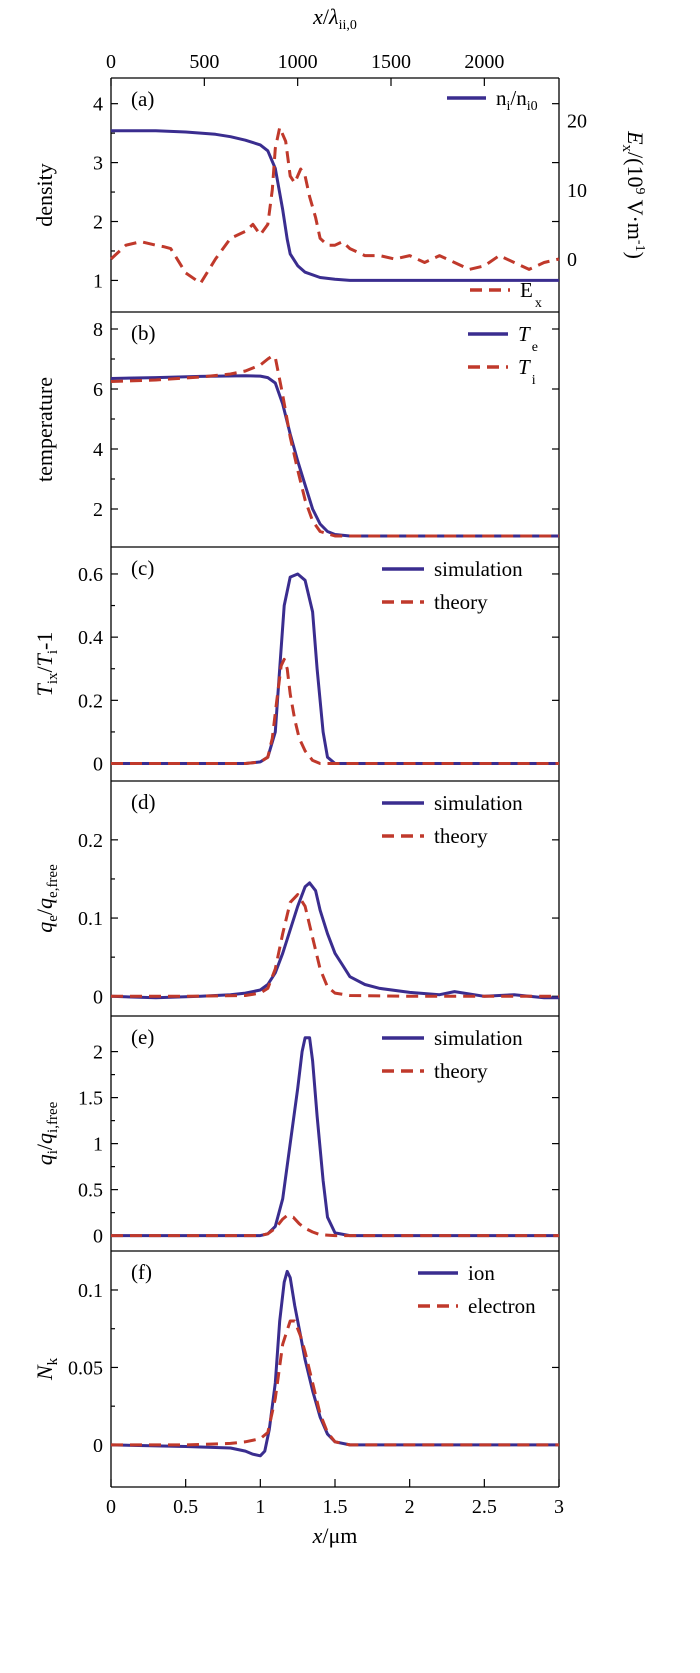 The image size is (700, 1673). Describe the element at coordinates (391, 62) in the screenshot. I see `top-tick-label: 1500` at that location.